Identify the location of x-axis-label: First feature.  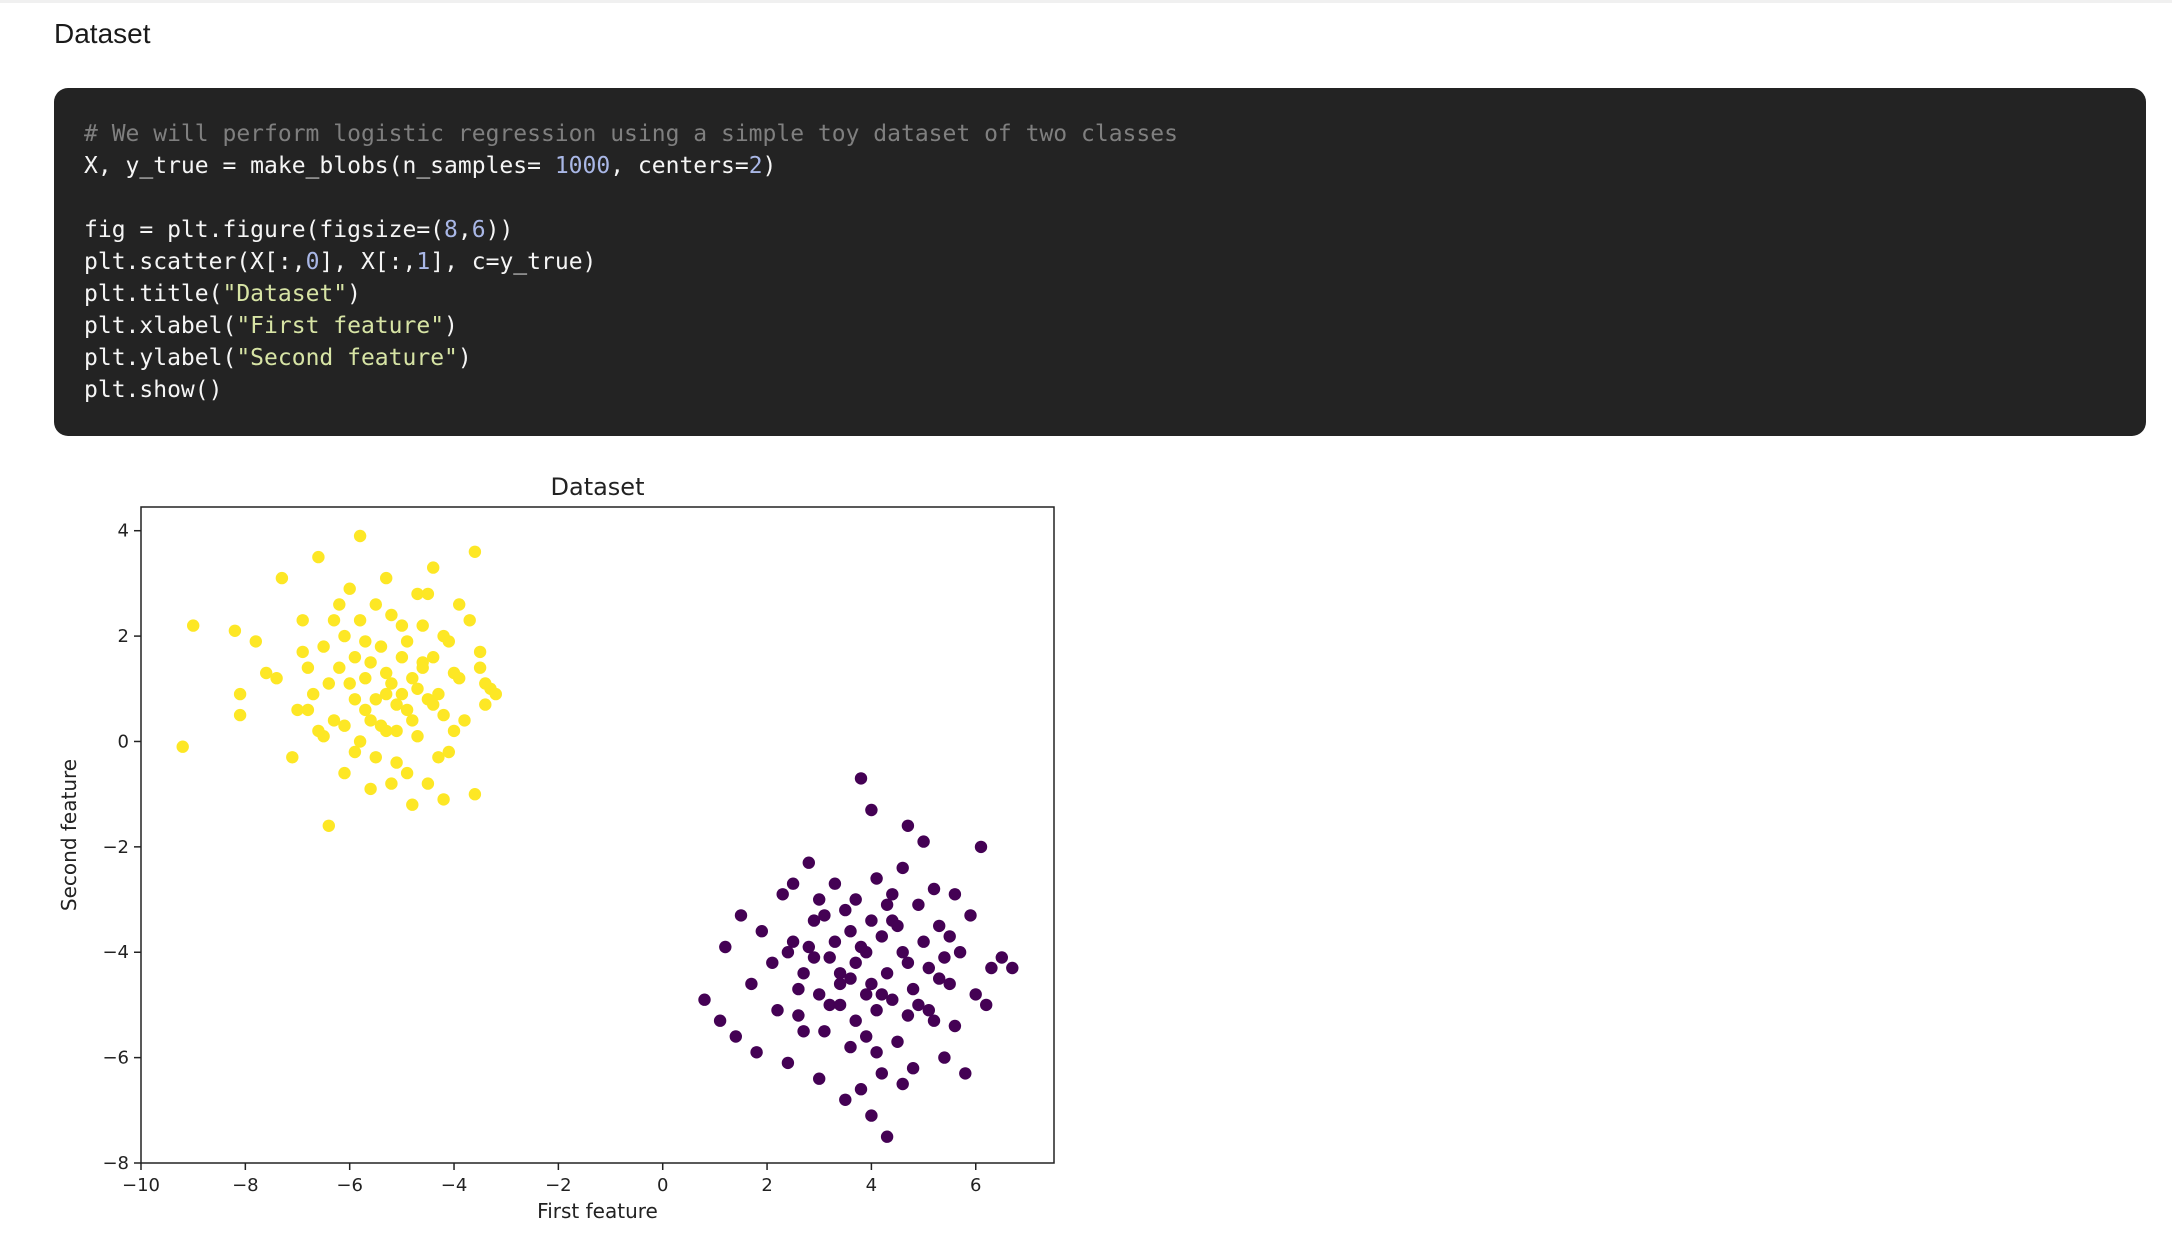
(597, 1211).